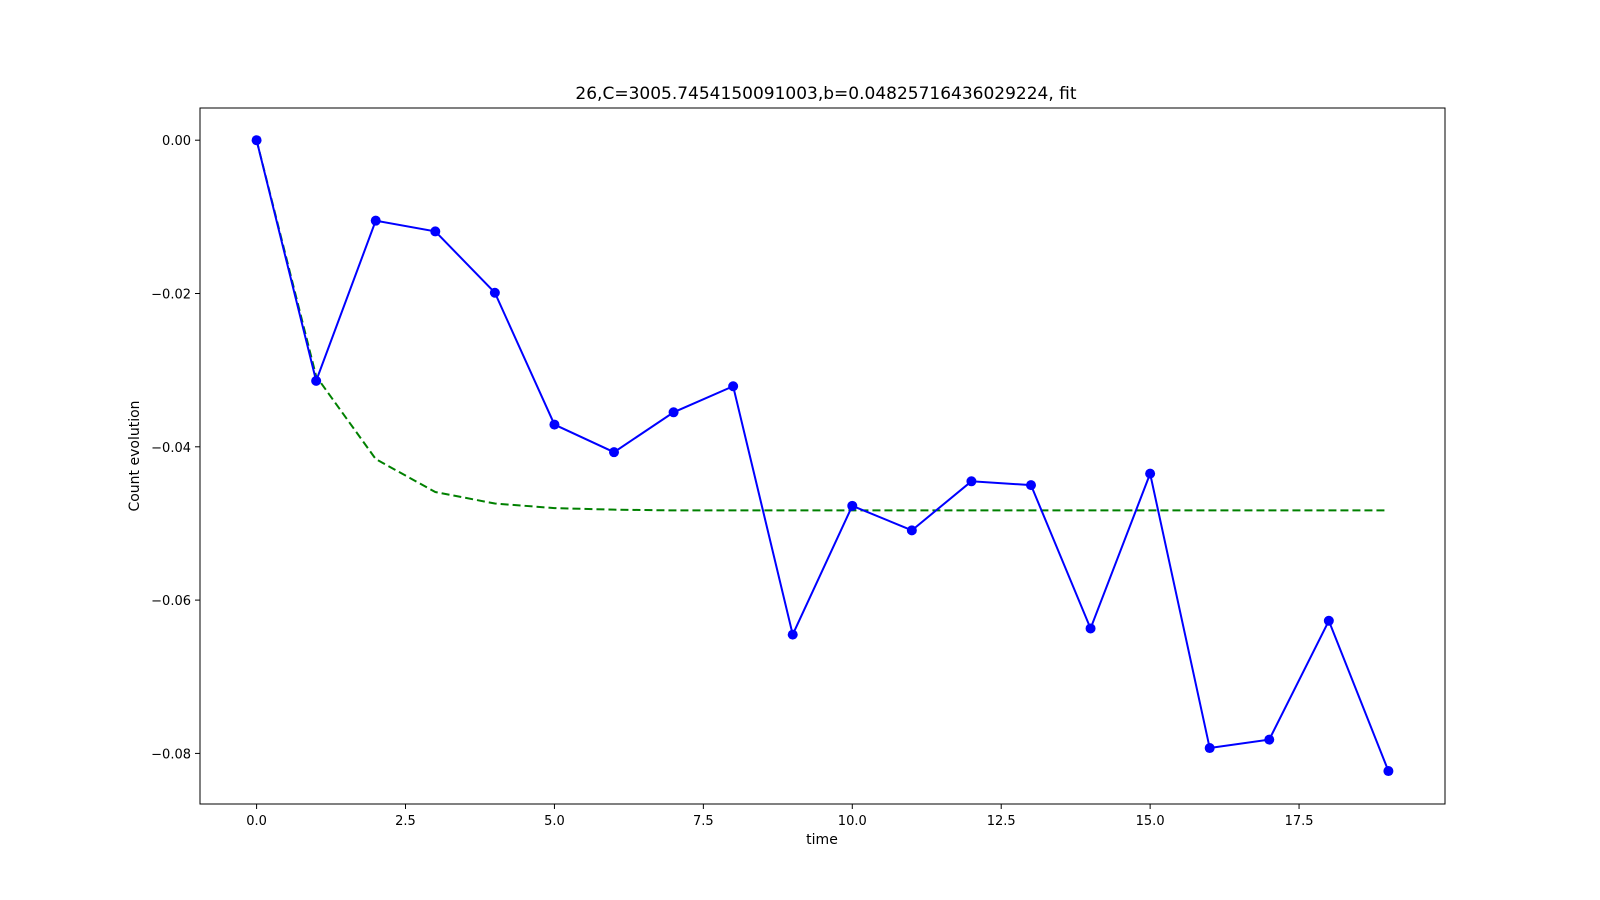 The height and width of the screenshot is (900, 1600). What do you see at coordinates (171, 448) in the screenshot?
I see `y-tick-label: −0.04` at bounding box center [171, 448].